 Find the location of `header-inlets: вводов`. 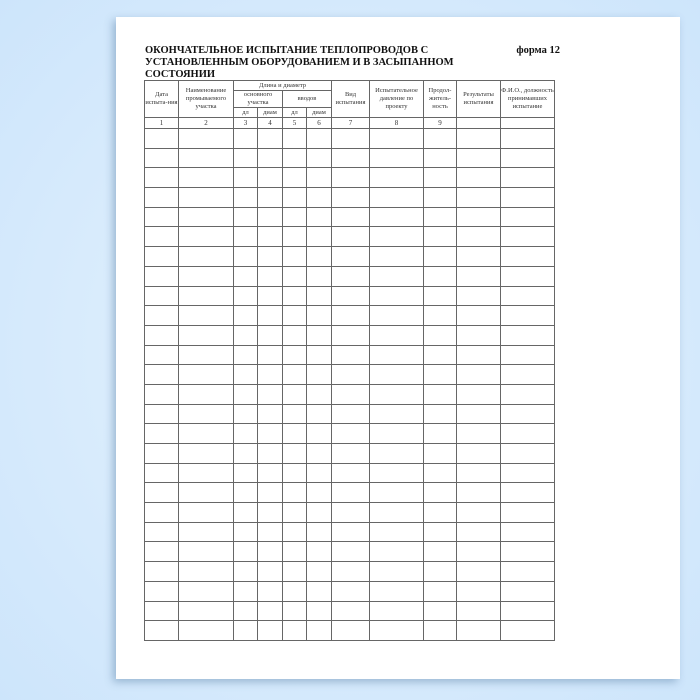

header-inlets: вводов is located at coordinates (307, 99).